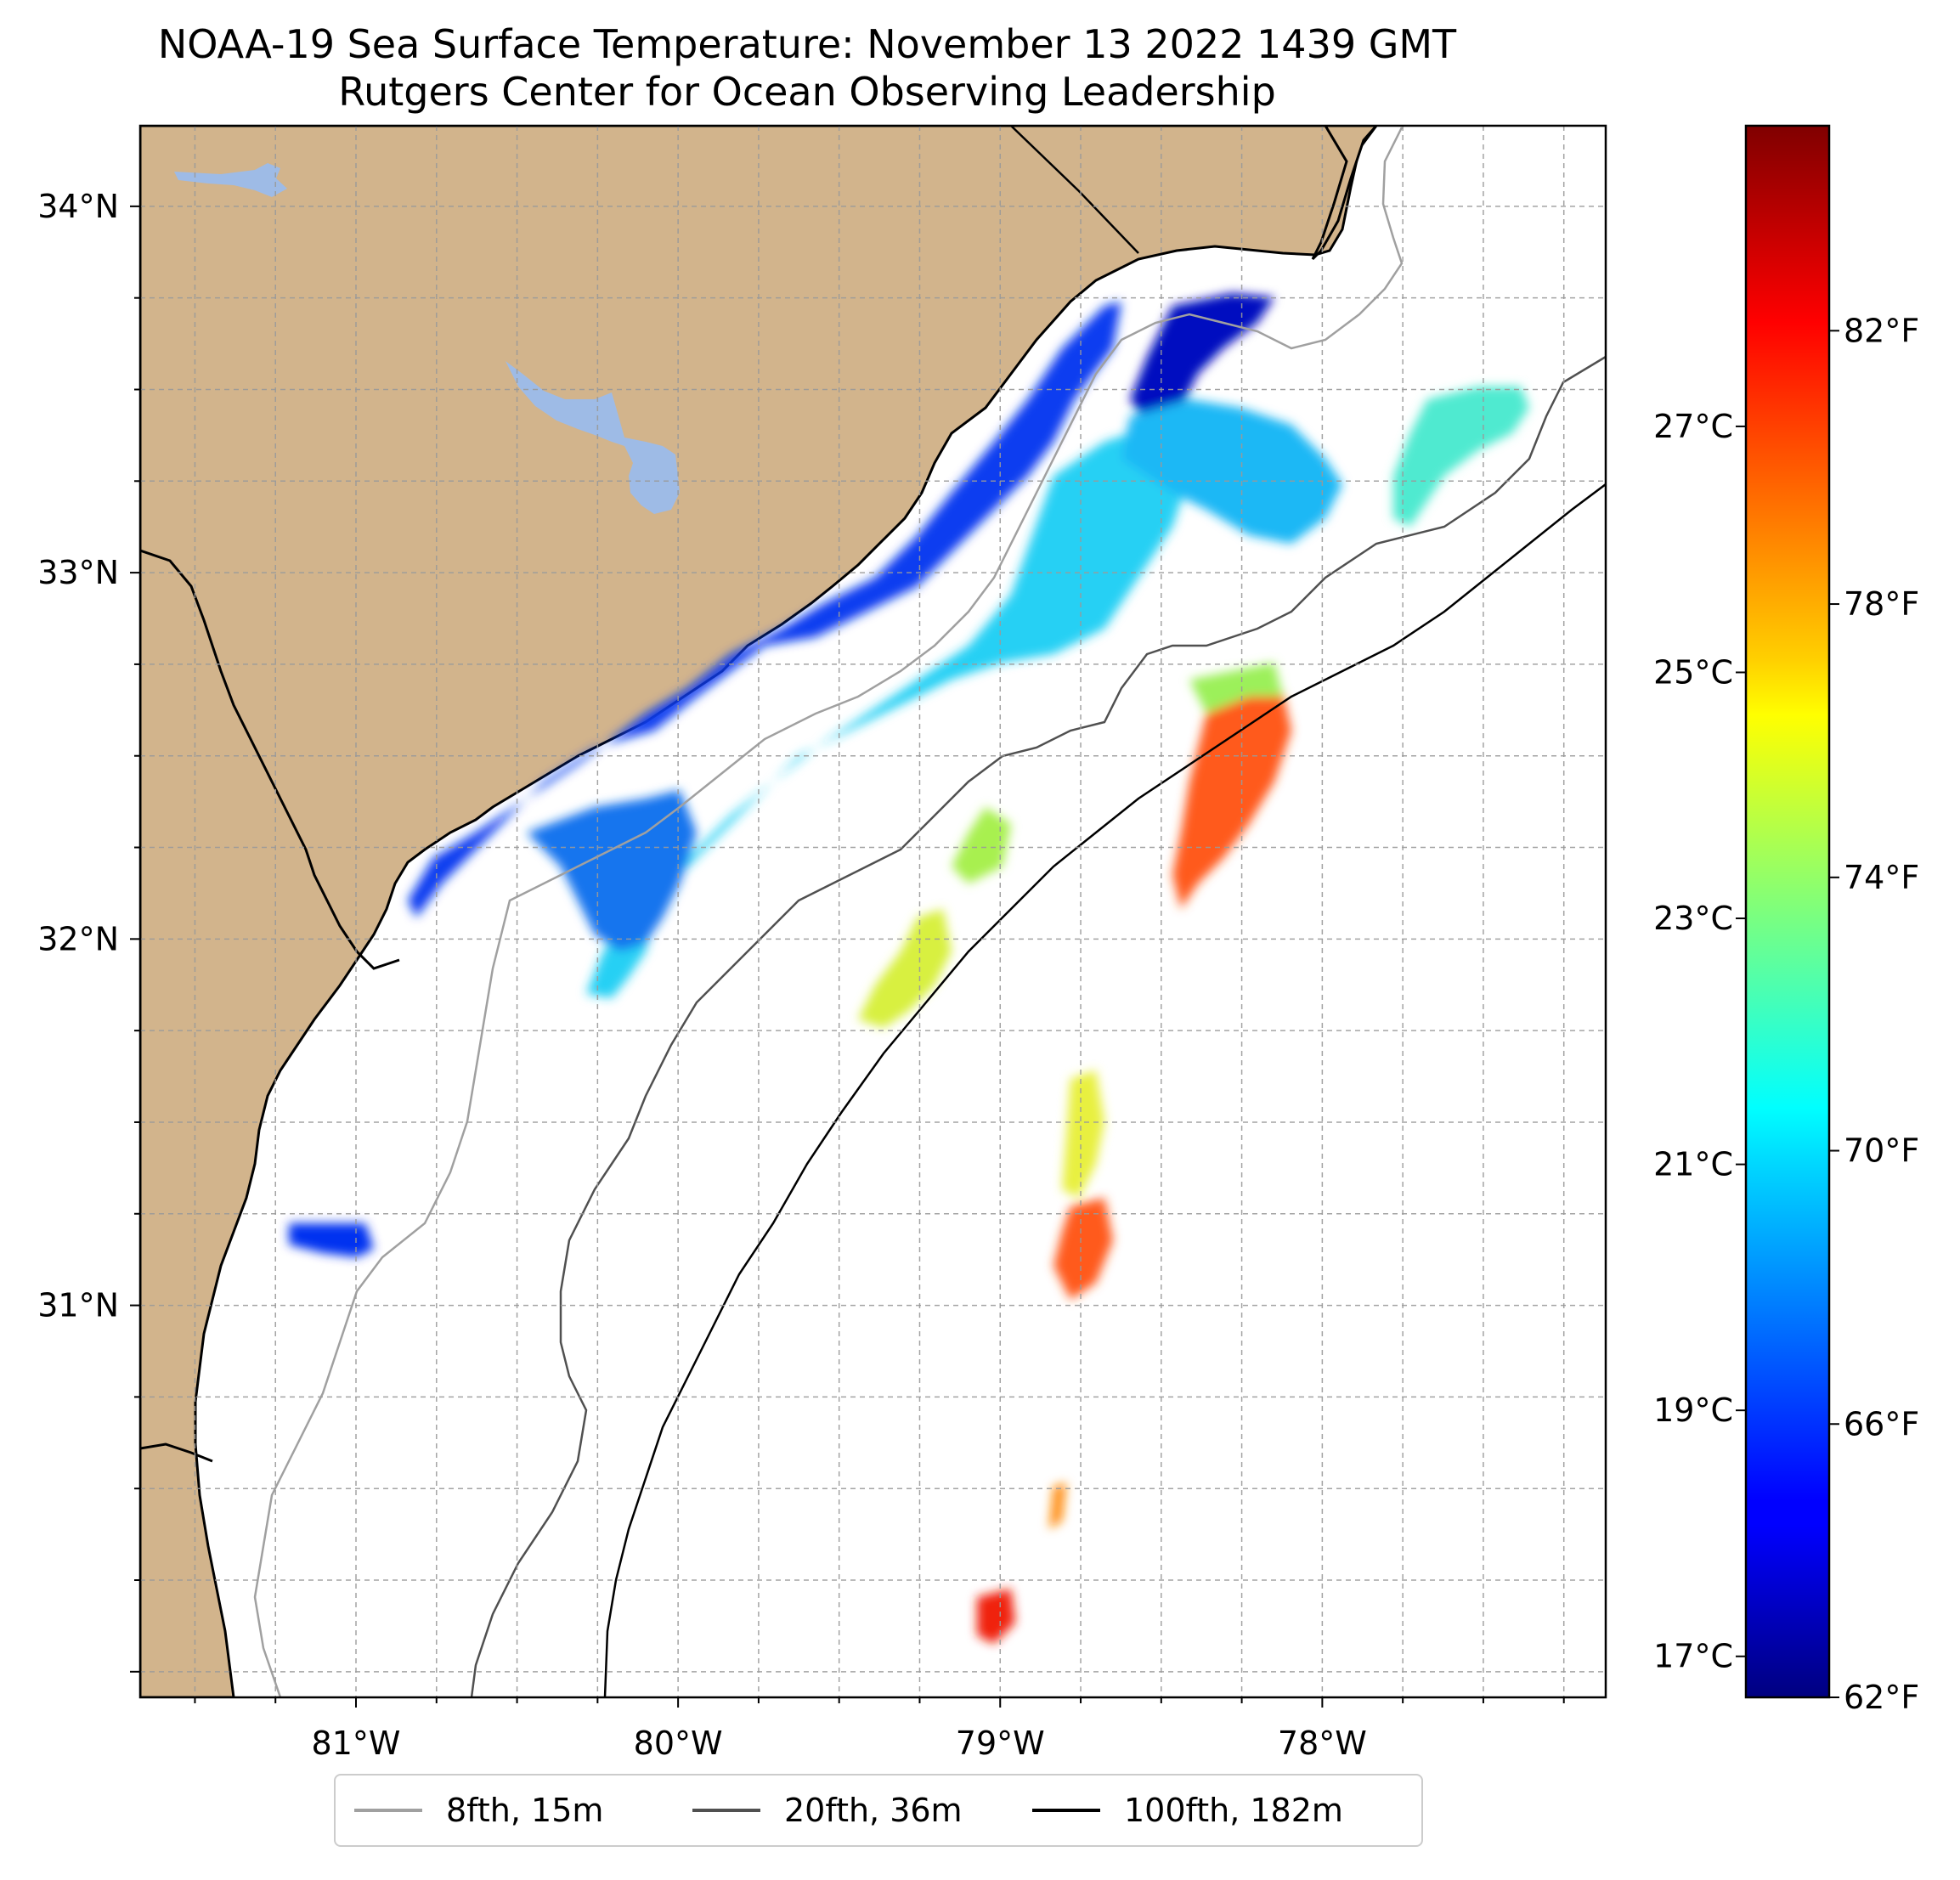 The height and width of the screenshot is (1880, 1960). What do you see at coordinates (1345, 194) in the screenshot?
I see `land-cape-fear` at bounding box center [1345, 194].